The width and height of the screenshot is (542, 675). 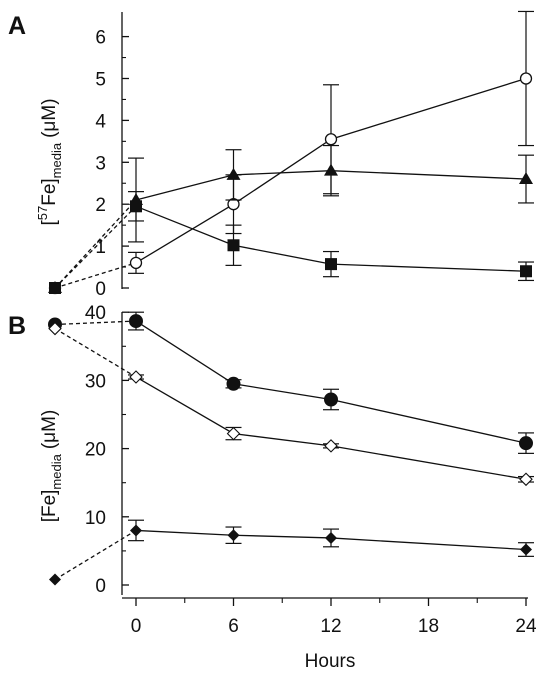 What do you see at coordinates (136, 626) in the screenshot?
I see `x-tick-label: 0` at bounding box center [136, 626].